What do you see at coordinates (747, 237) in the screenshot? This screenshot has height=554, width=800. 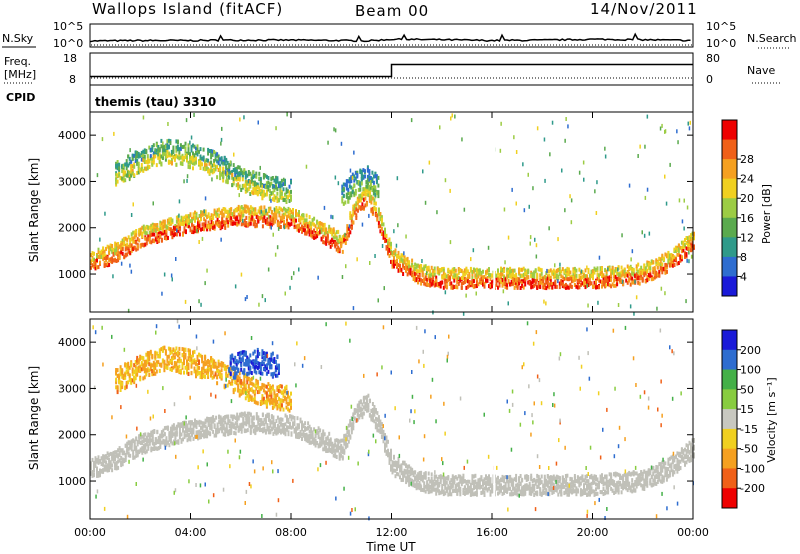 I see `power-colorbar-tick-label: 12` at bounding box center [747, 237].